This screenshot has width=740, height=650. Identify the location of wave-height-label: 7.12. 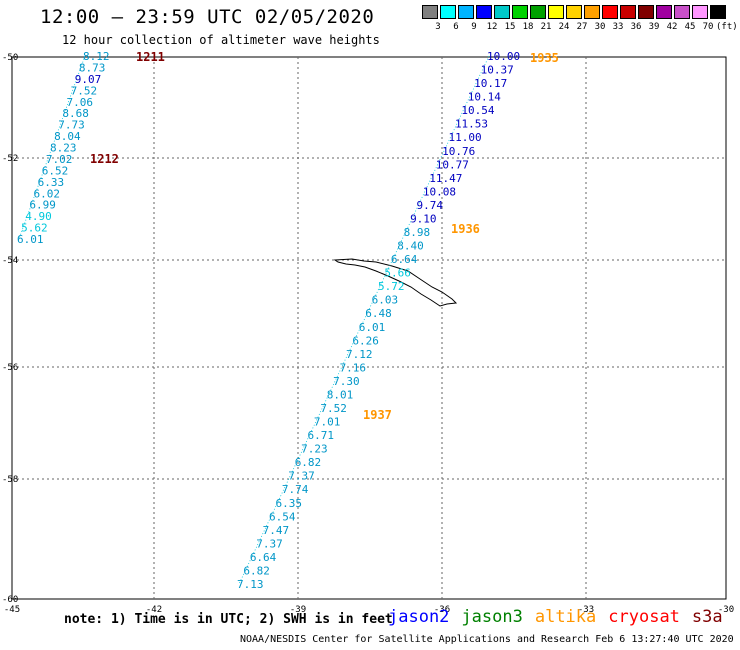
(359, 354).